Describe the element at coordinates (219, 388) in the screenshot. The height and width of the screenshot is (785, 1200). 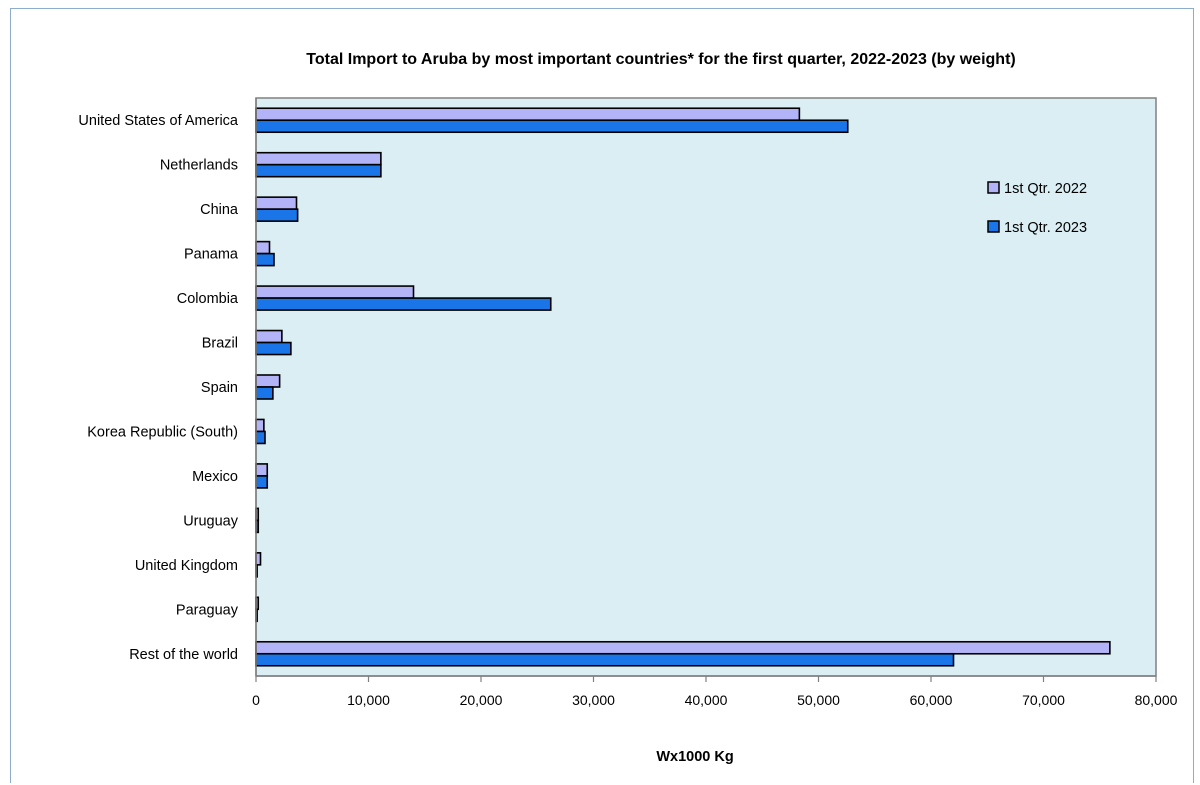
I see `category-label: Spain` at that location.